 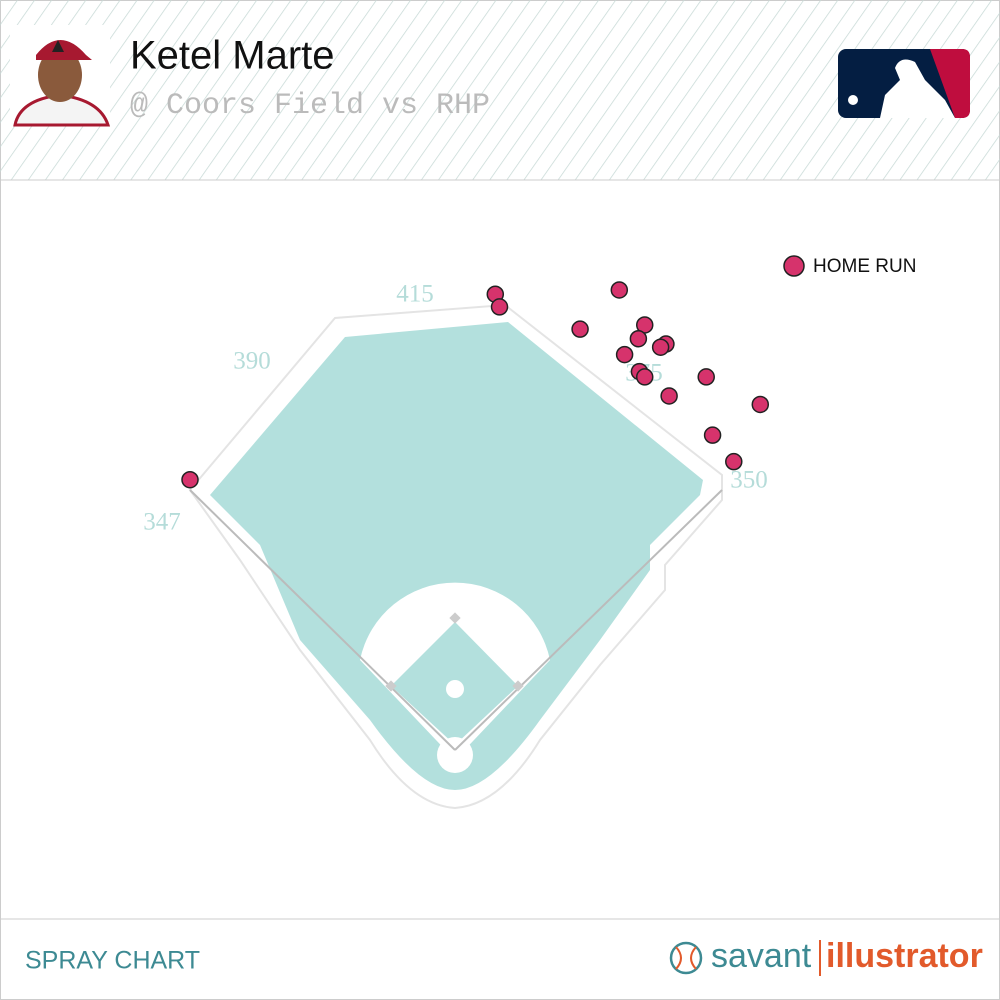 What do you see at coordinates (112, 961) in the screenshot?
I see `footer-label: SPRAY CHART` at bounding box center [112, 961].